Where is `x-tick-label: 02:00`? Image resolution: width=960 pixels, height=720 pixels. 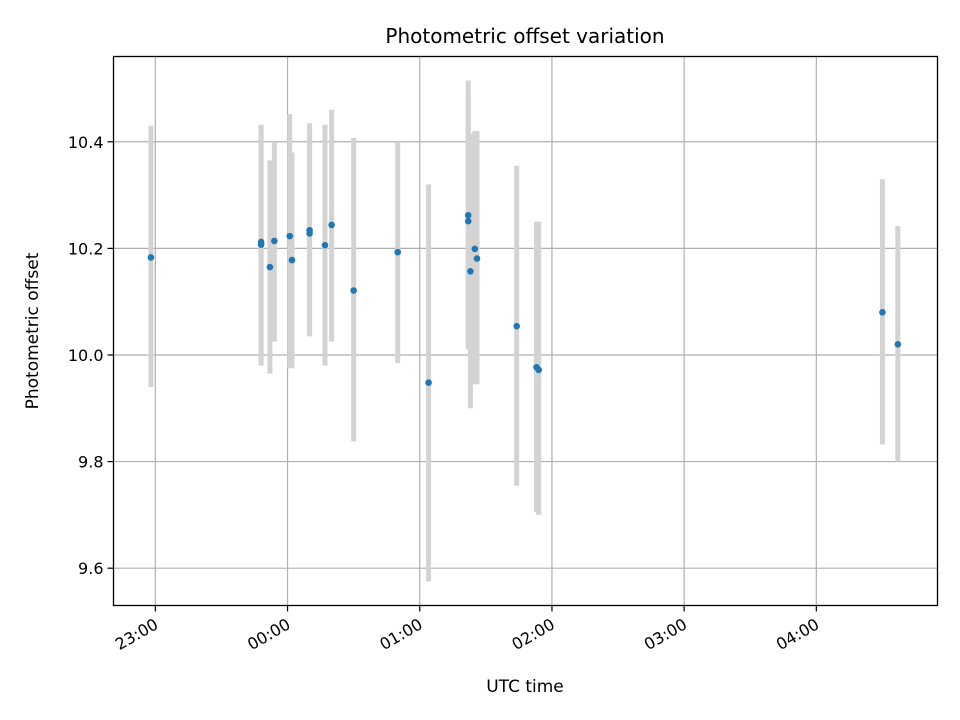 x-tick-label: 02:00 is located at coordinates (533, 635).